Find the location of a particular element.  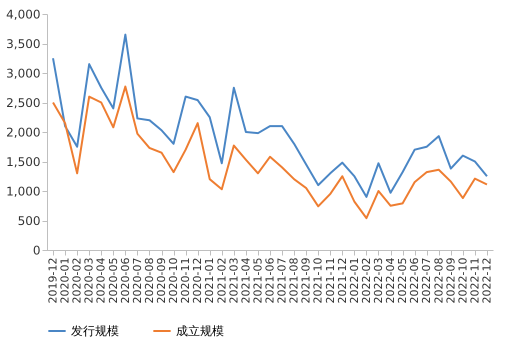

x-tick-label: 2020-02 is located at coordinates (77, 281).